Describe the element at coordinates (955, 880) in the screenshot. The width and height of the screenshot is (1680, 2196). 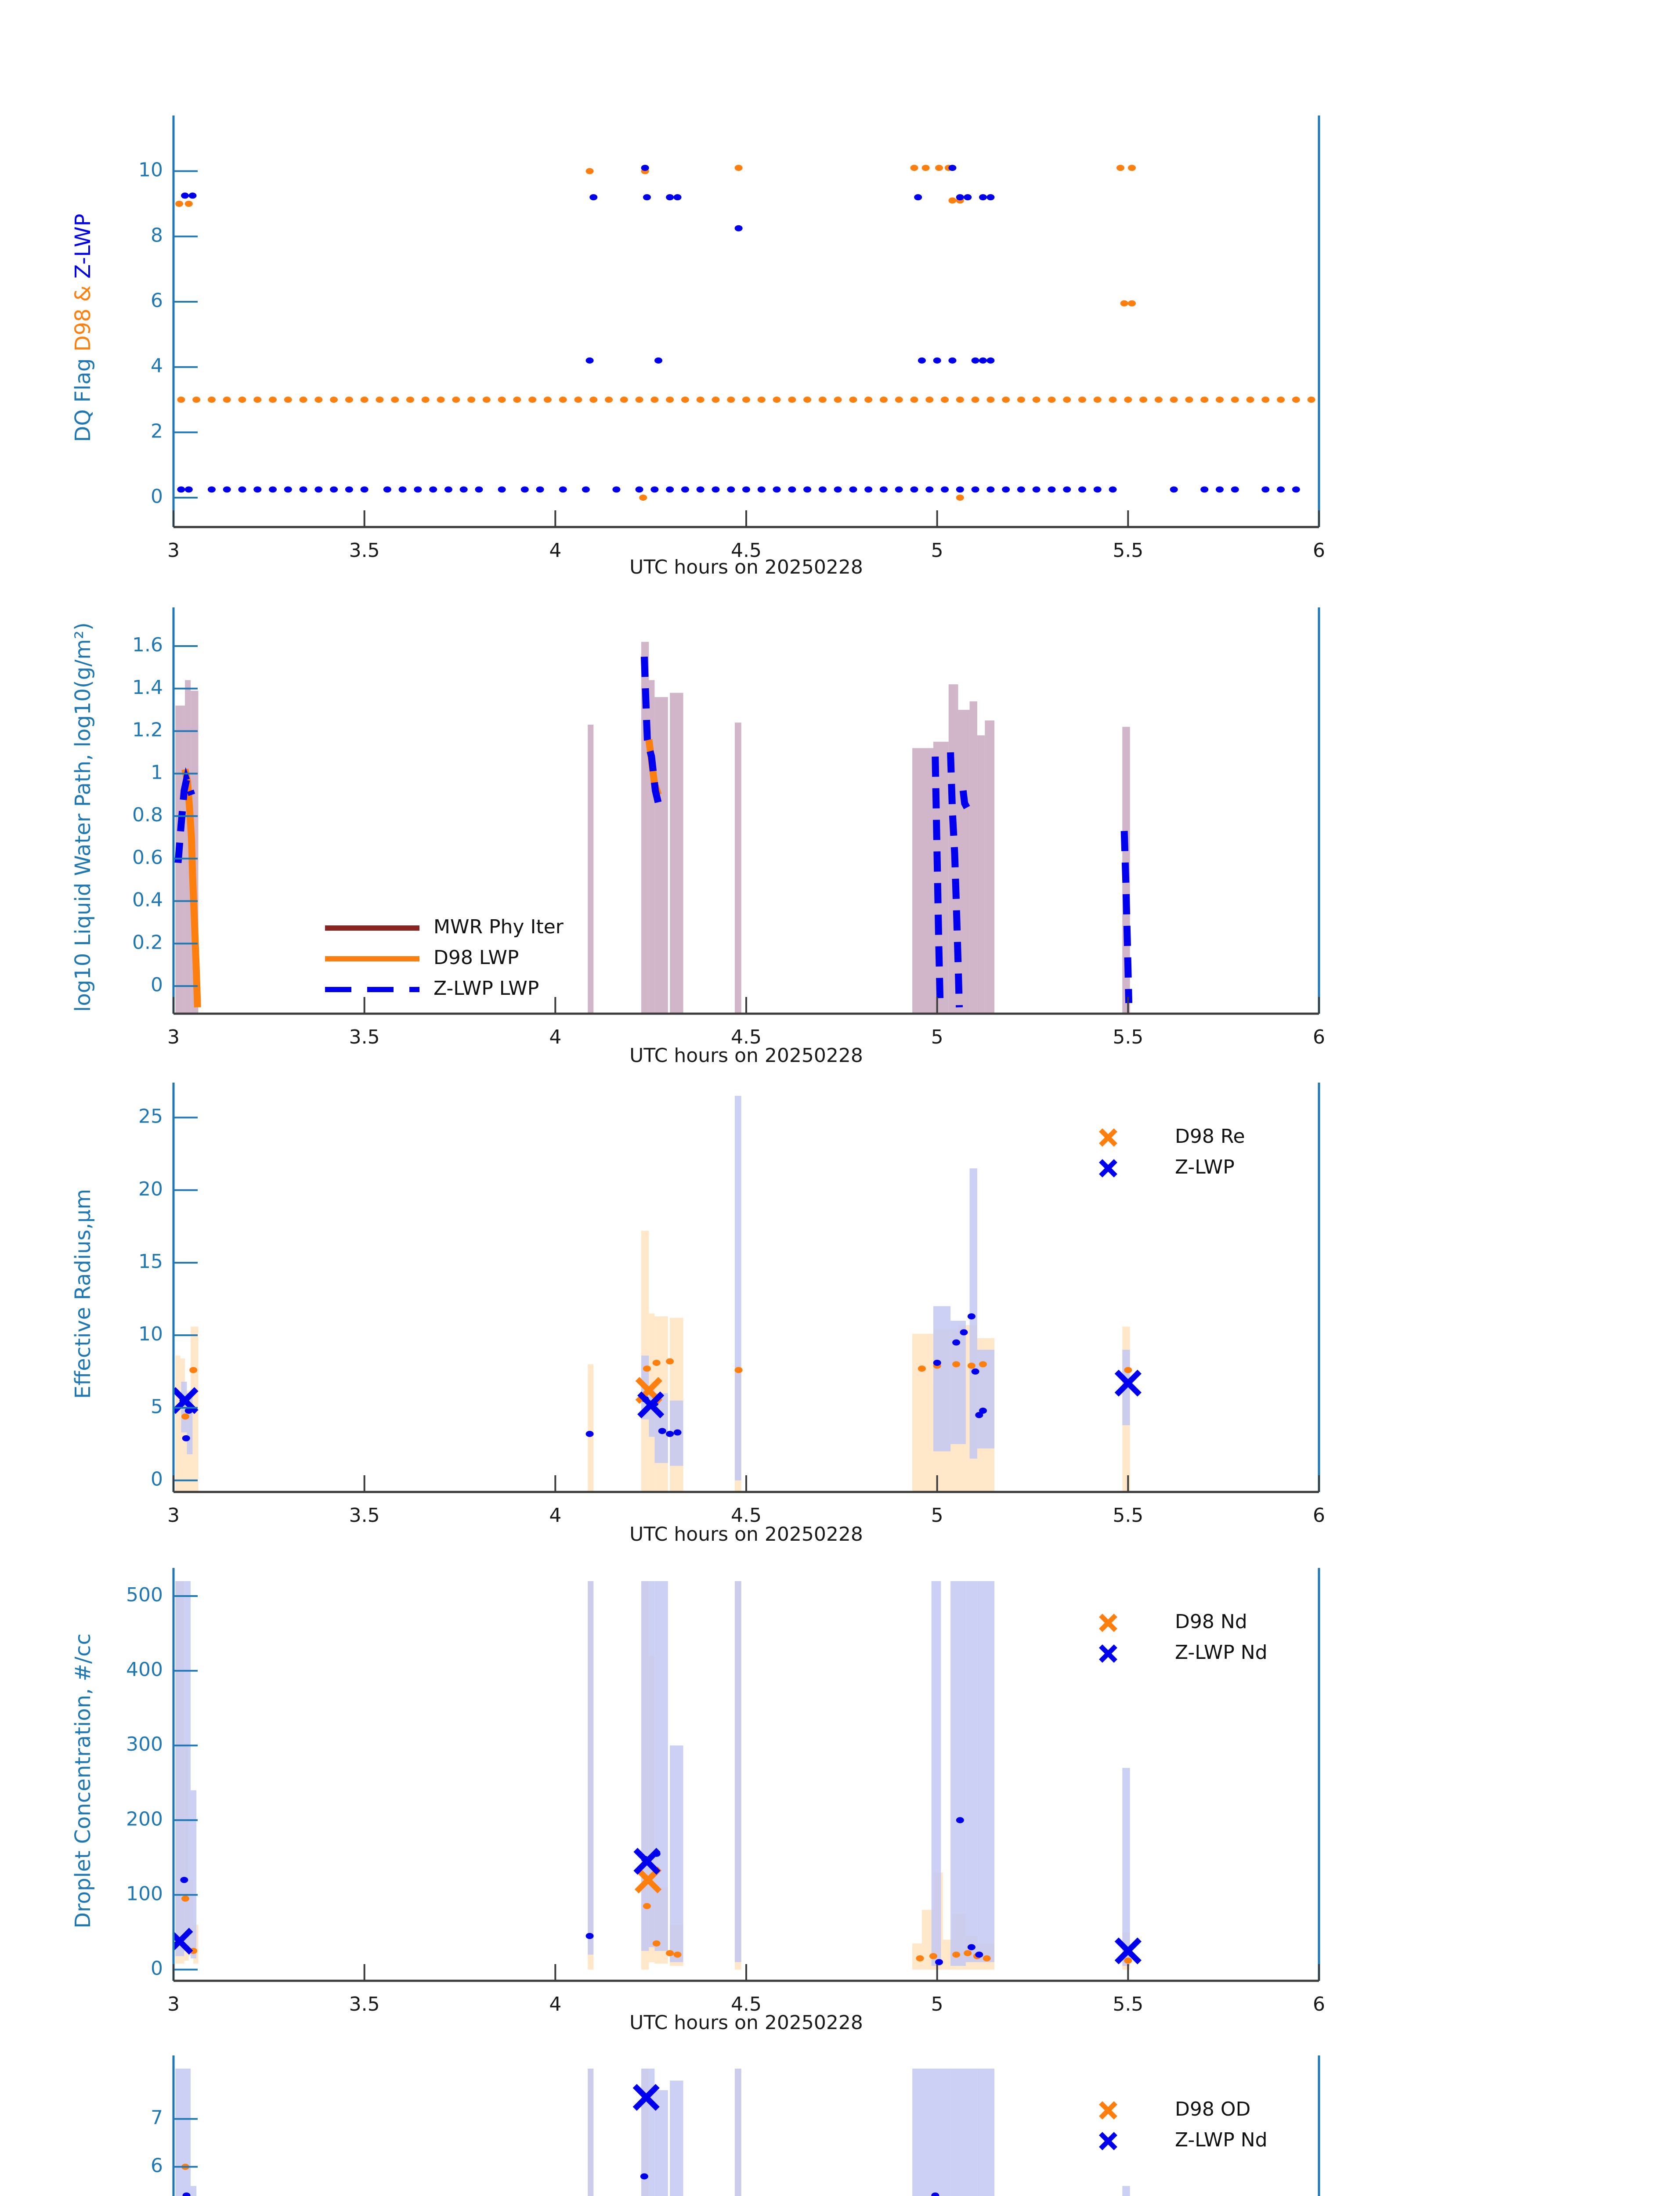
I see `series-z-lwp-lwp-d` at that location.